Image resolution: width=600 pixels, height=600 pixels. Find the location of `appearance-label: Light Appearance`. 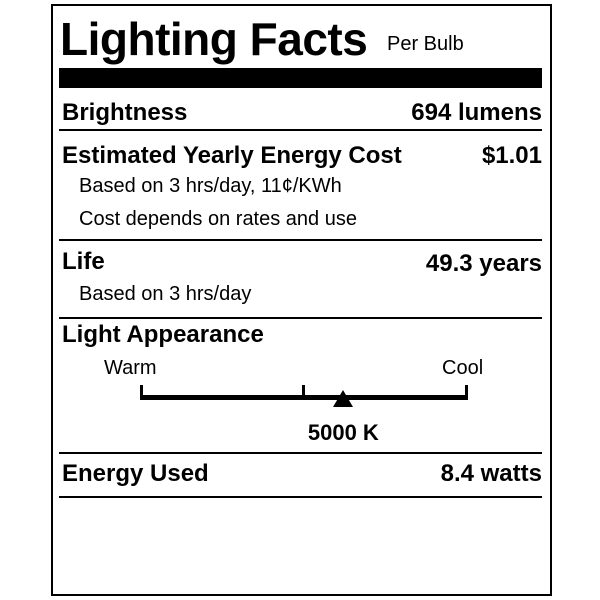

appearance-label: Light Appearance is located at coordinates (163, 334).